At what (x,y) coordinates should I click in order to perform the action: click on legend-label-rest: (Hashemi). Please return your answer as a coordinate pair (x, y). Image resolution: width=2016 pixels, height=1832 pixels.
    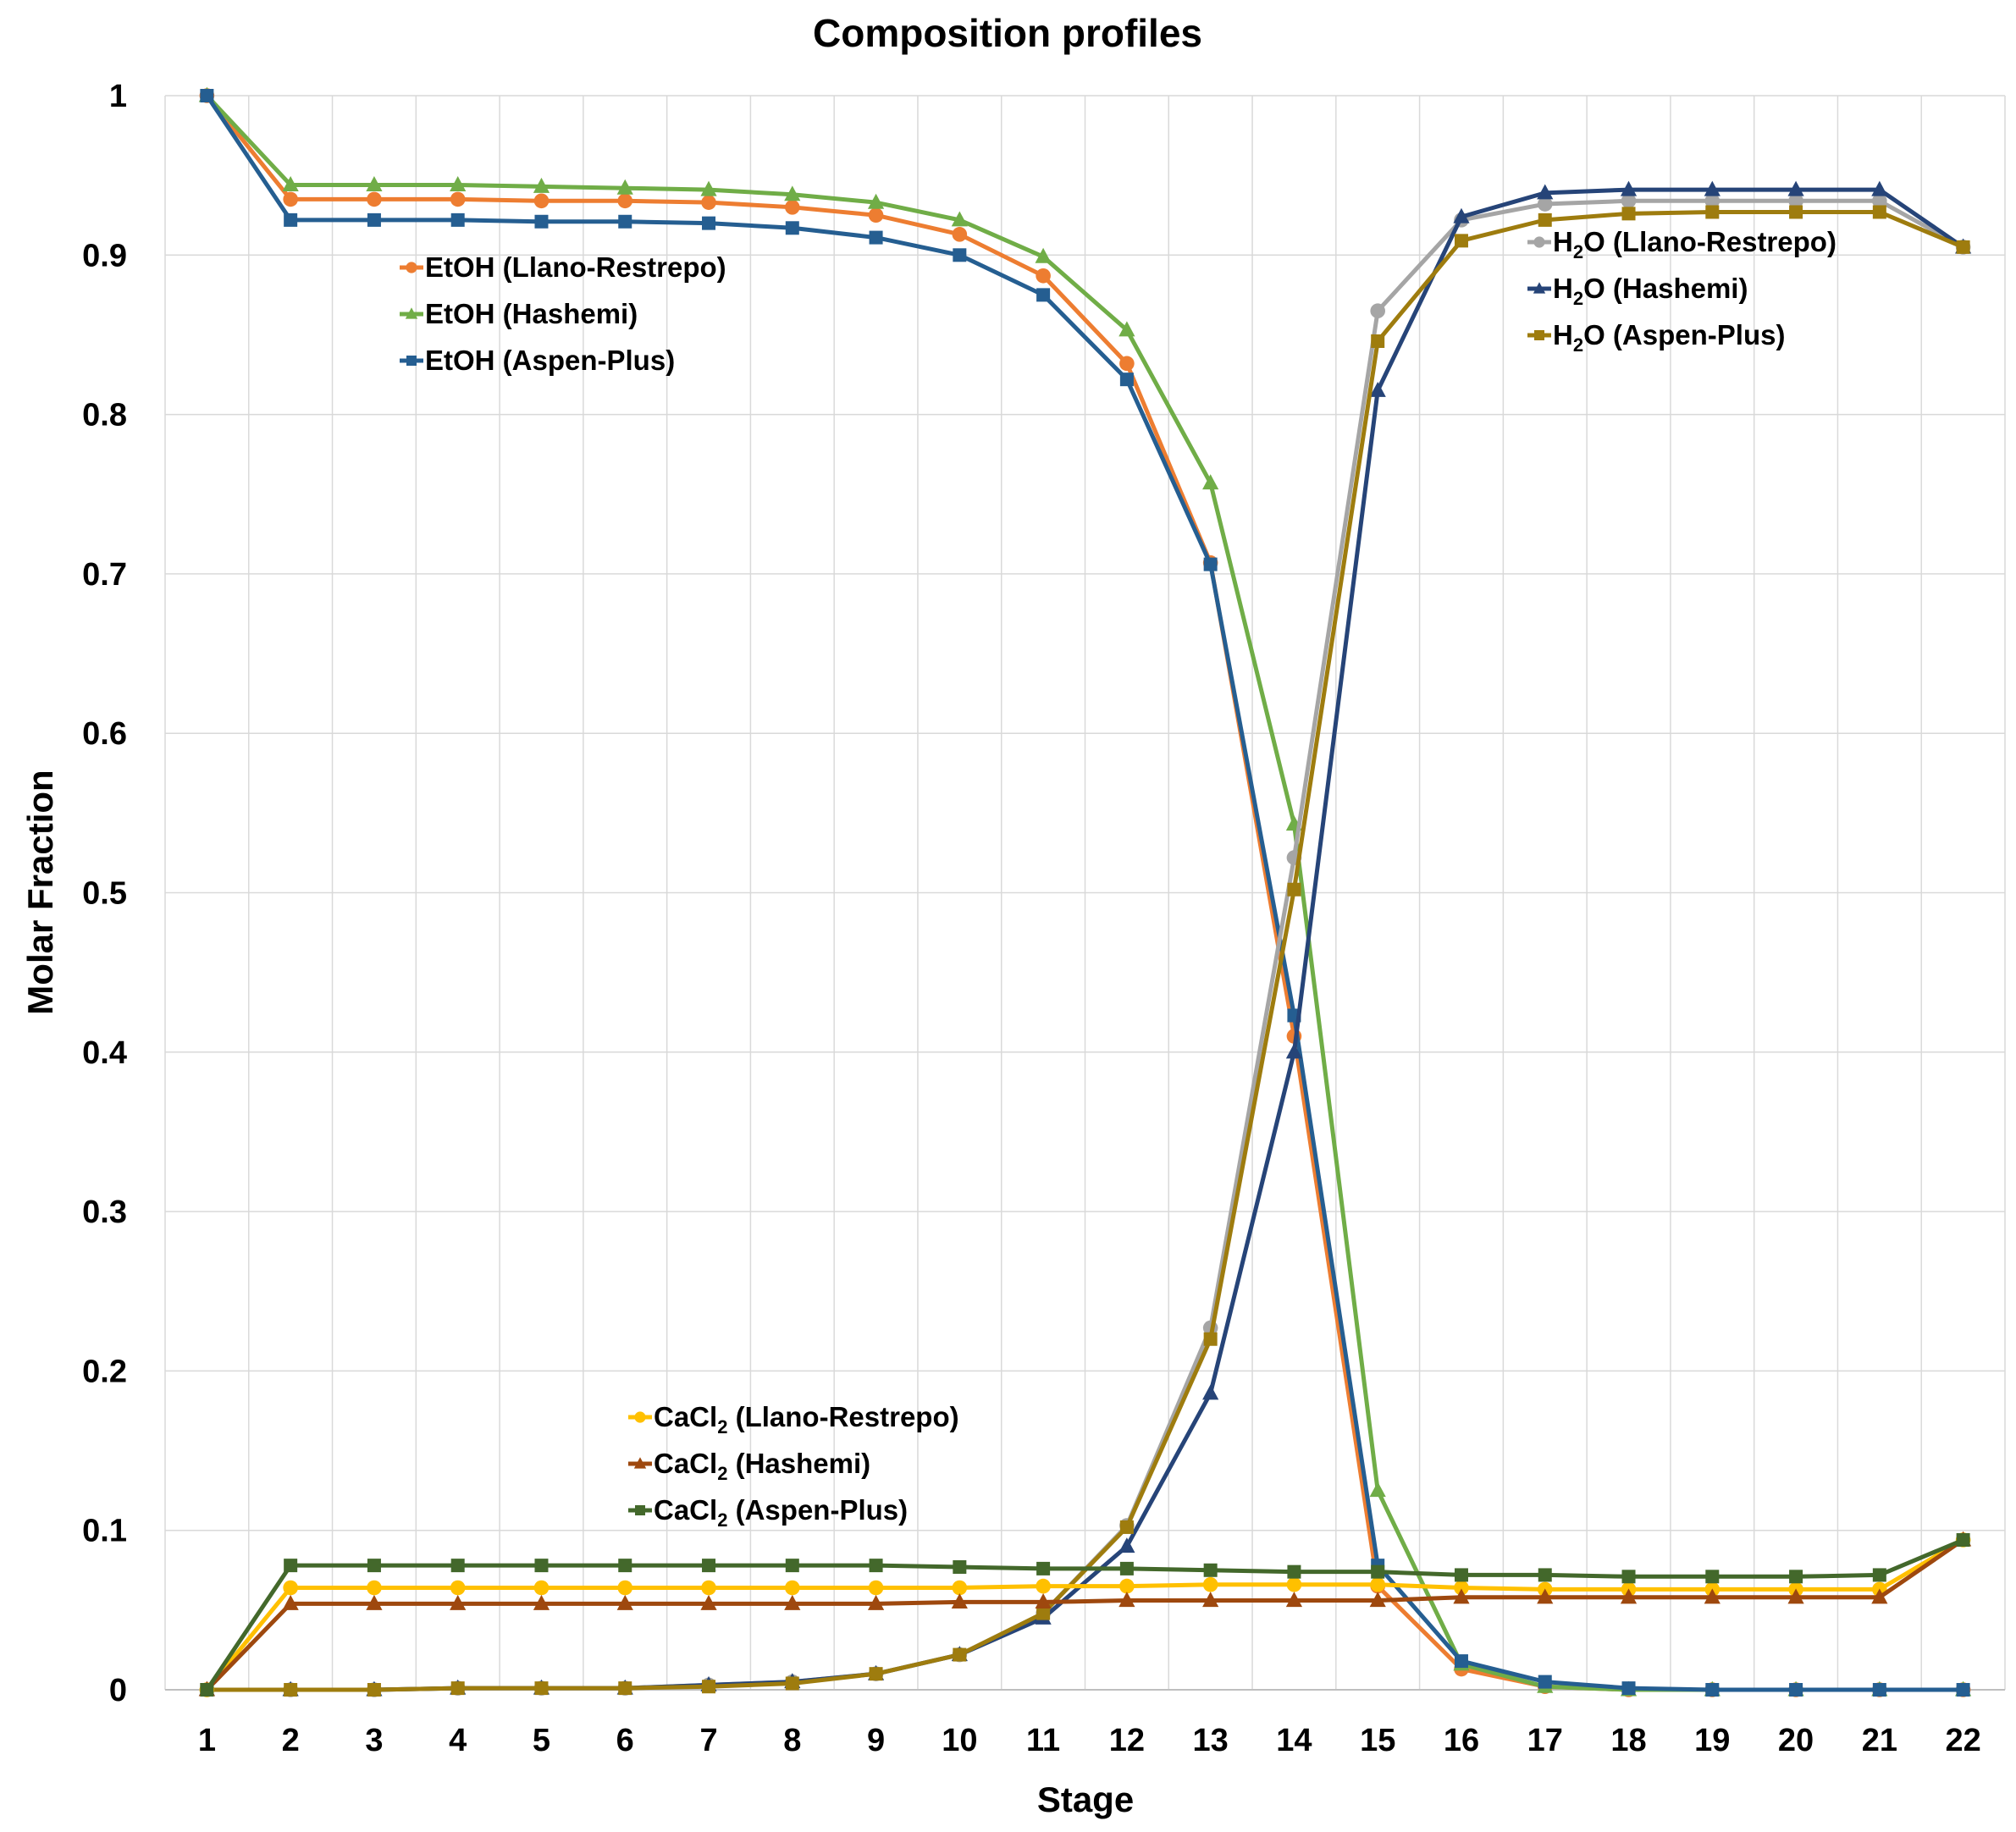
    Looking at the image, I should click on (798, 1463).